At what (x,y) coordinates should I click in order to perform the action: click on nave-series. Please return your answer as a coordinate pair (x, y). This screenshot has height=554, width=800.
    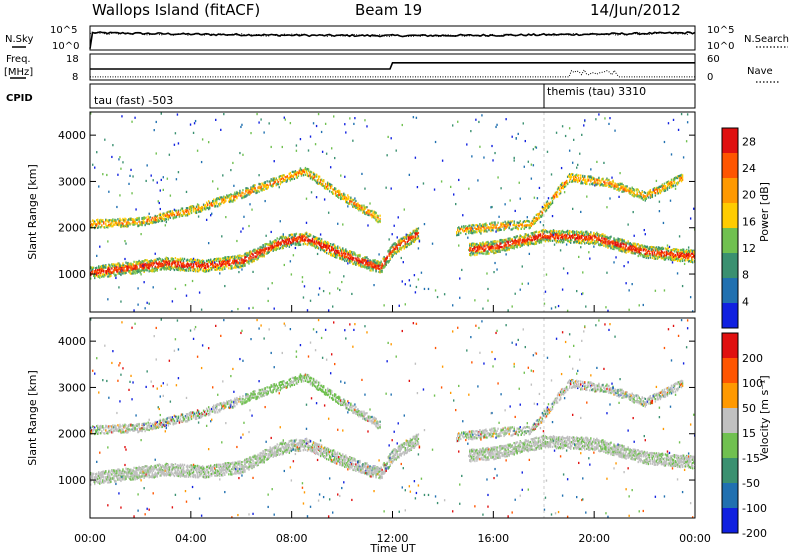
    Looking at the image, I should click on (392, 73).